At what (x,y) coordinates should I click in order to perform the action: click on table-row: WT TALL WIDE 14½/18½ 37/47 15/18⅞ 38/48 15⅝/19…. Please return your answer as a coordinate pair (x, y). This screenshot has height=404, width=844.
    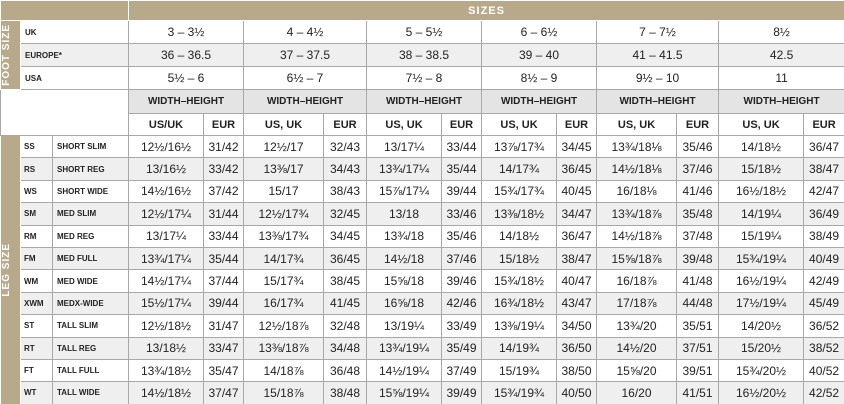
    Looking at the image, I should click on (422, 392).